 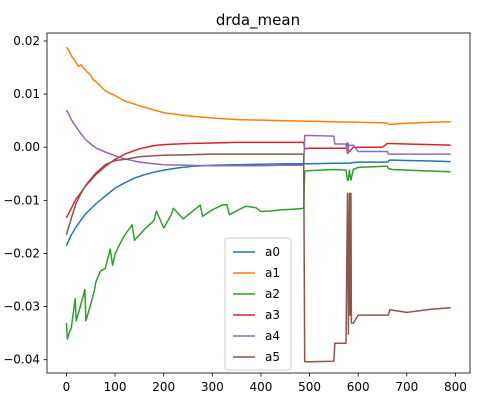 What do you see at coordinates (21, 200) in the screenshot?
I see `y-tick-label: −0.01` at bounding box center [21, 200].